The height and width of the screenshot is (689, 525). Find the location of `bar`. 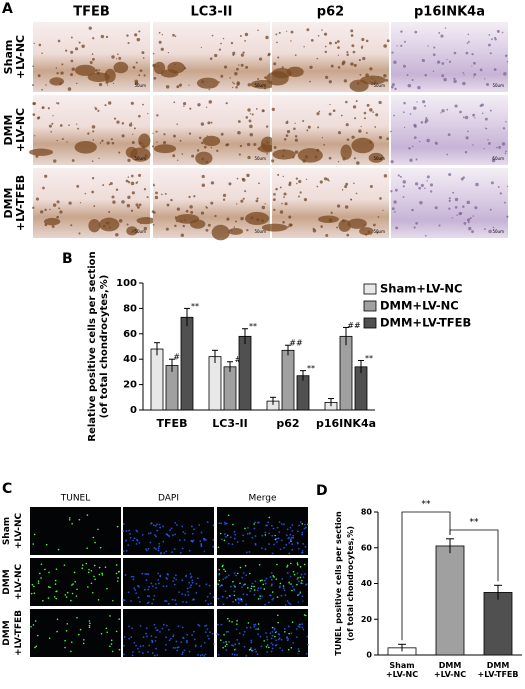

bar is located at coordinates (215, 383).